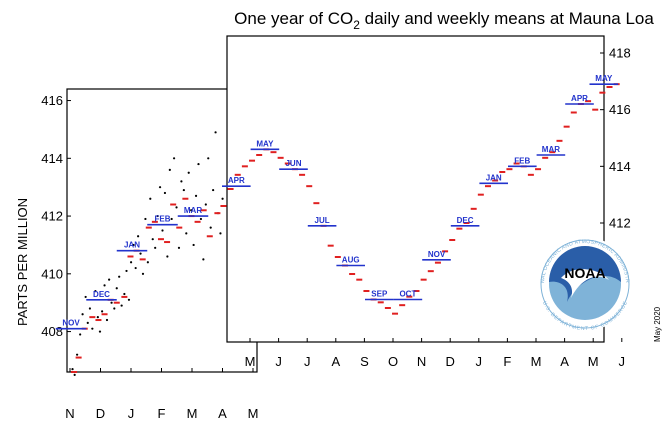 The image size is (666, 434). What do you see at coordinates (163, 219) in the screenshot?
I see `back-monthly-label: FEB` at bounding box center [163, 219].